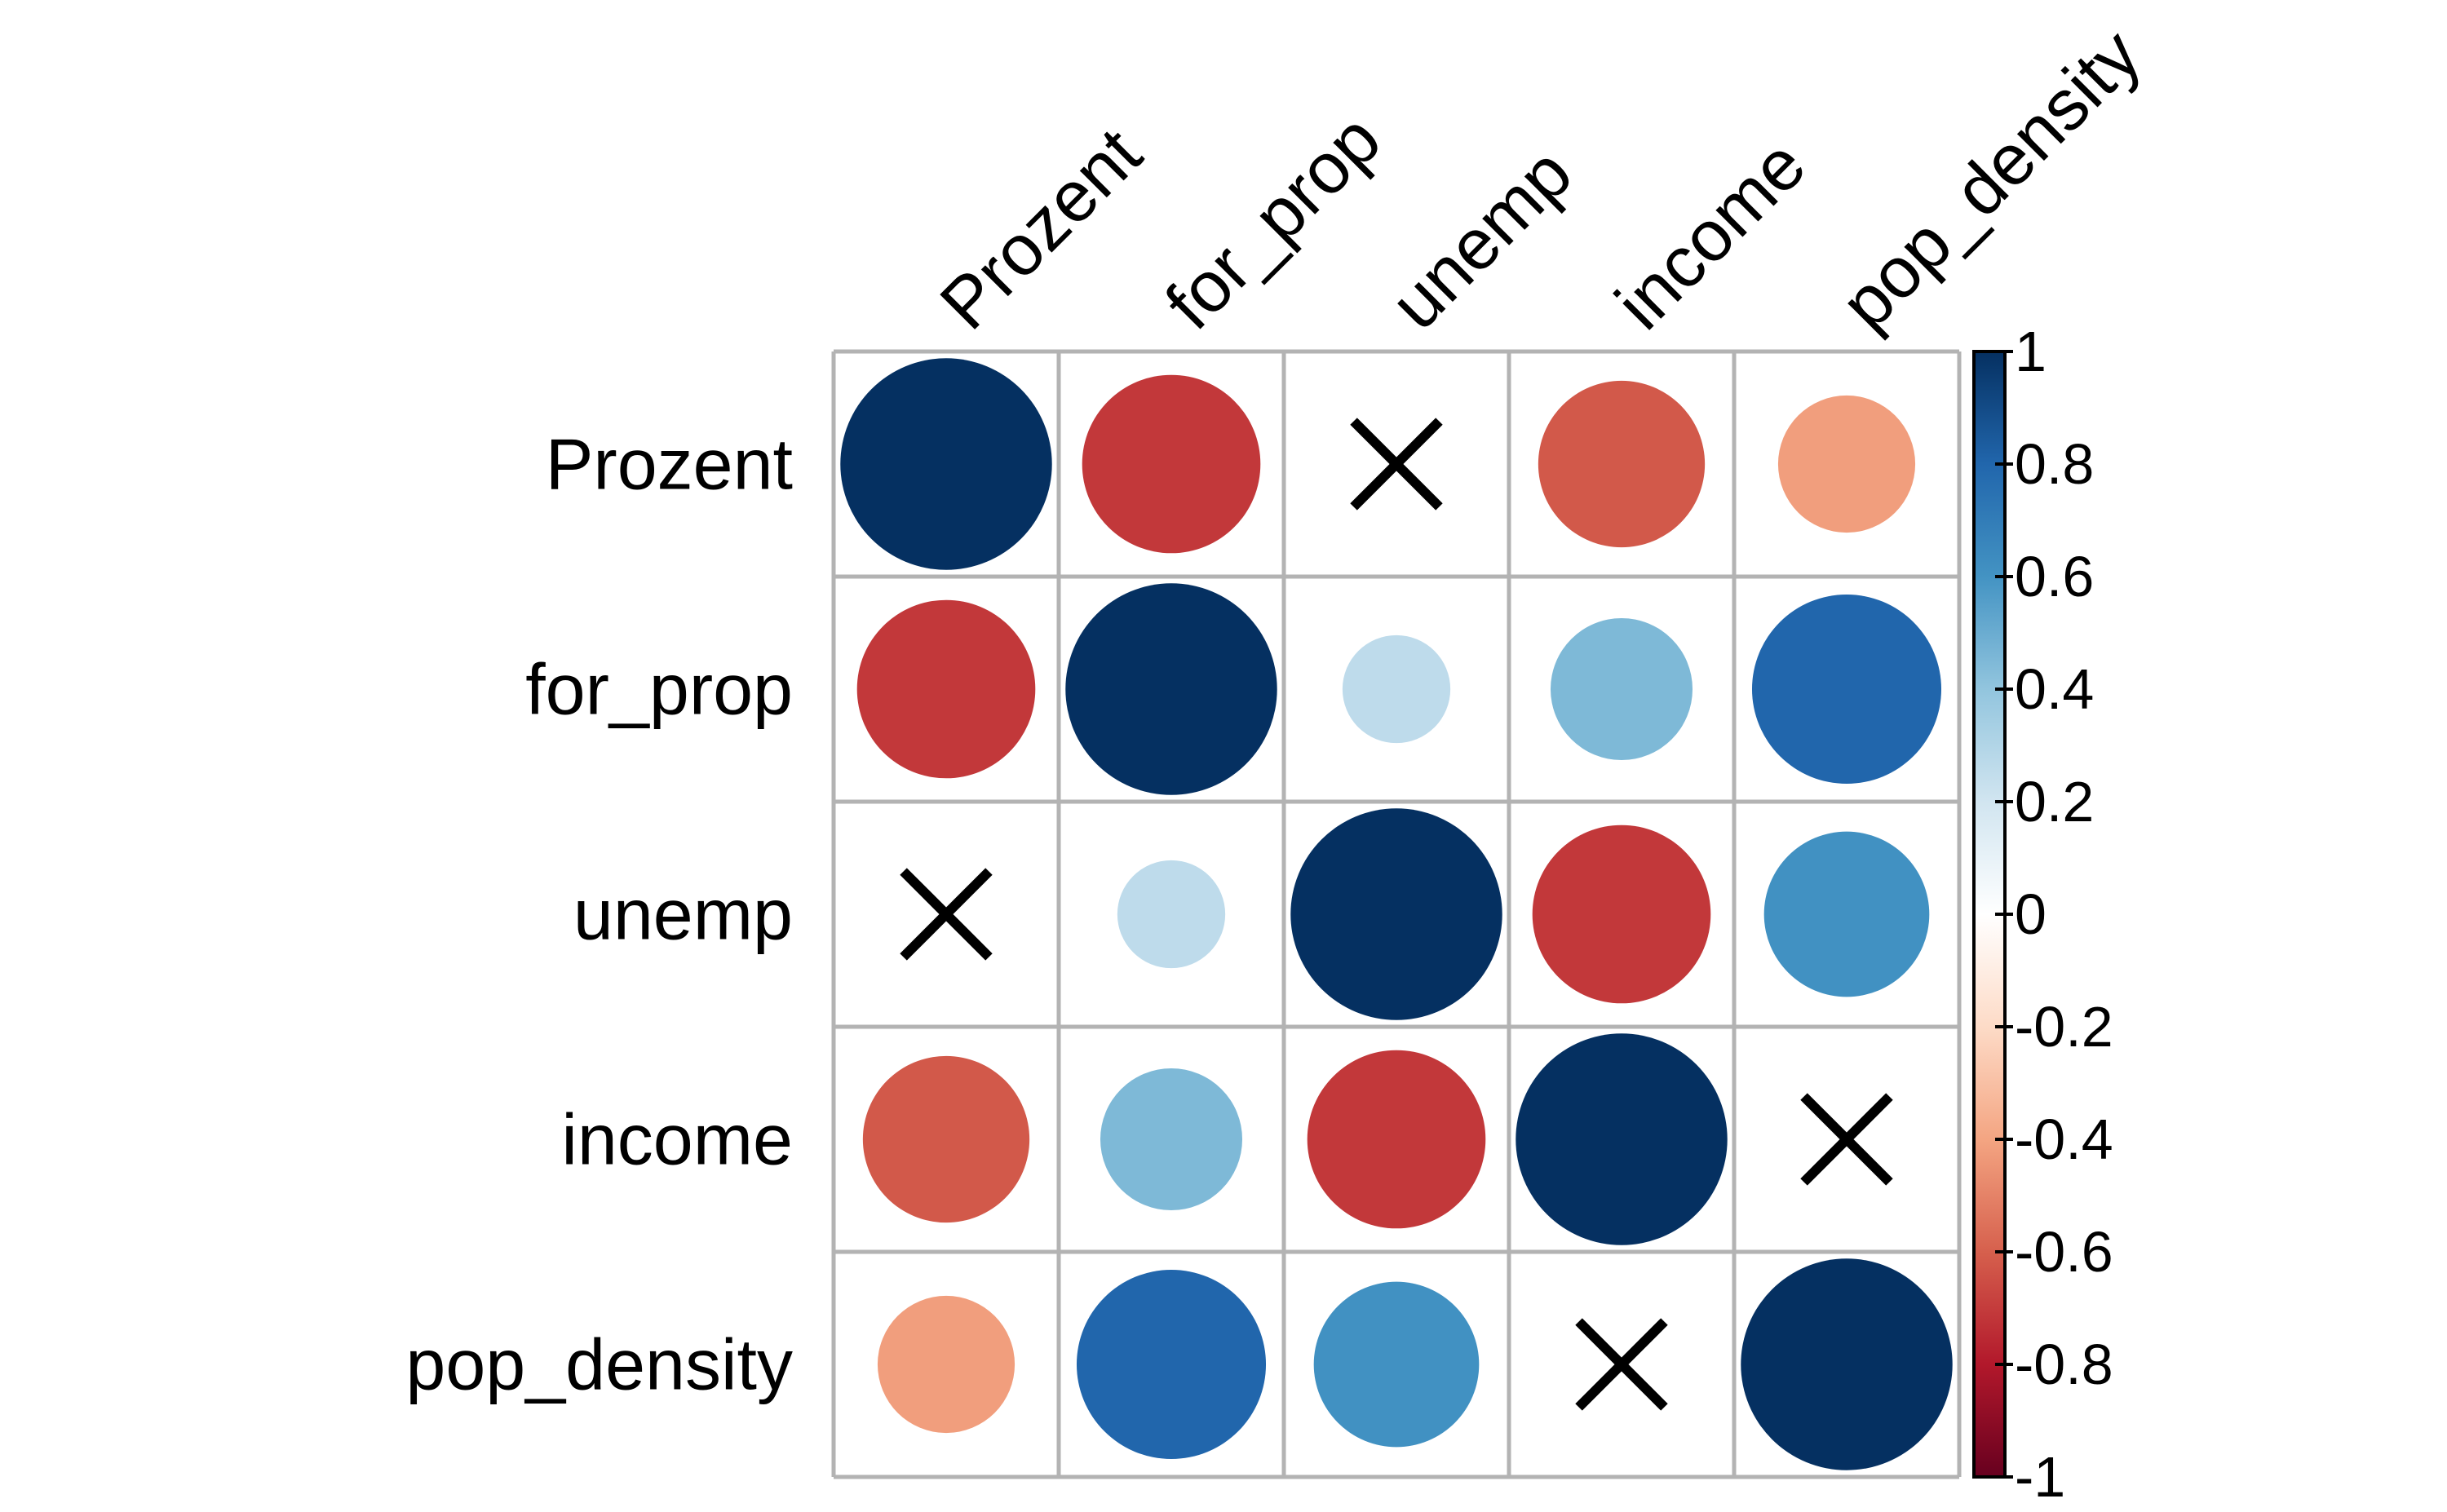  What do you see at coordinates (1846, 914) in the screenshot?
I see `circle-unemp-pop_density` at bounding box center [1846, 914].